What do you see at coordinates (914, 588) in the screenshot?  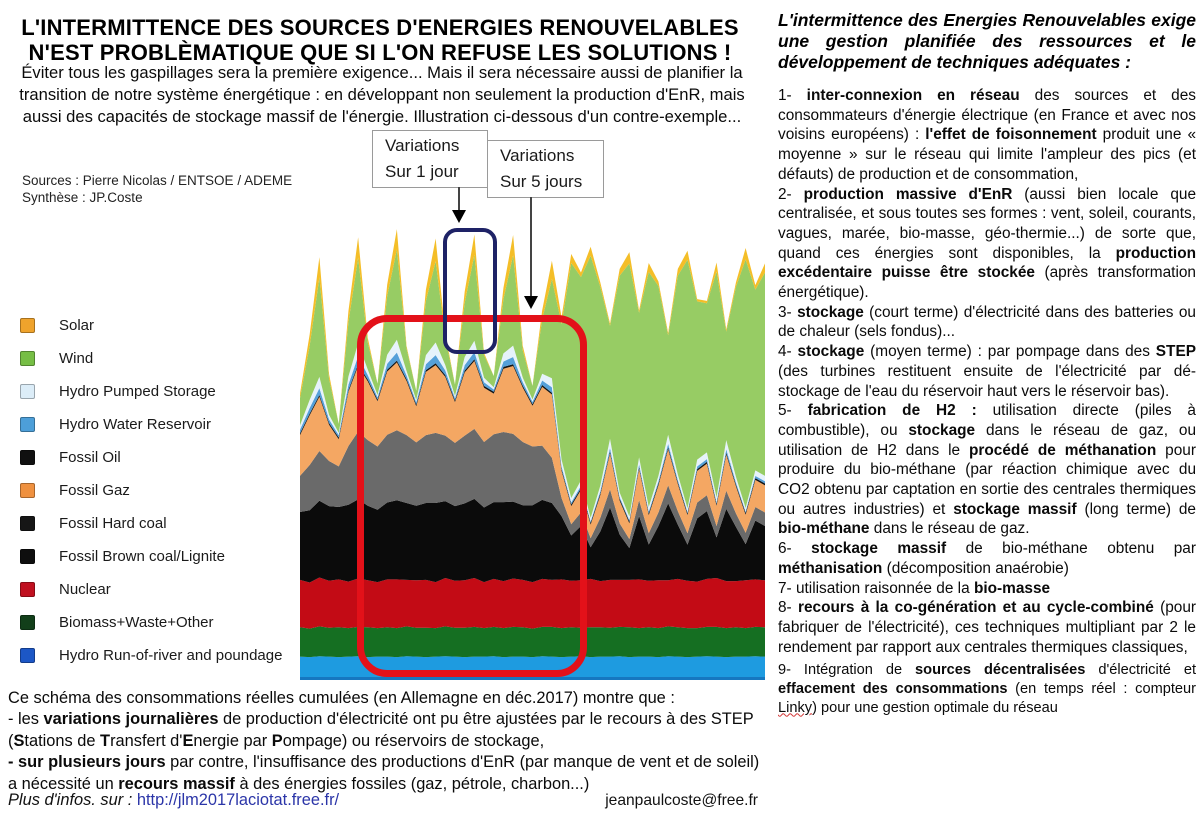 I see `solution-item-7: 7- utilisation raisonnée de la bio-masse` at bounding box center [914, 588].